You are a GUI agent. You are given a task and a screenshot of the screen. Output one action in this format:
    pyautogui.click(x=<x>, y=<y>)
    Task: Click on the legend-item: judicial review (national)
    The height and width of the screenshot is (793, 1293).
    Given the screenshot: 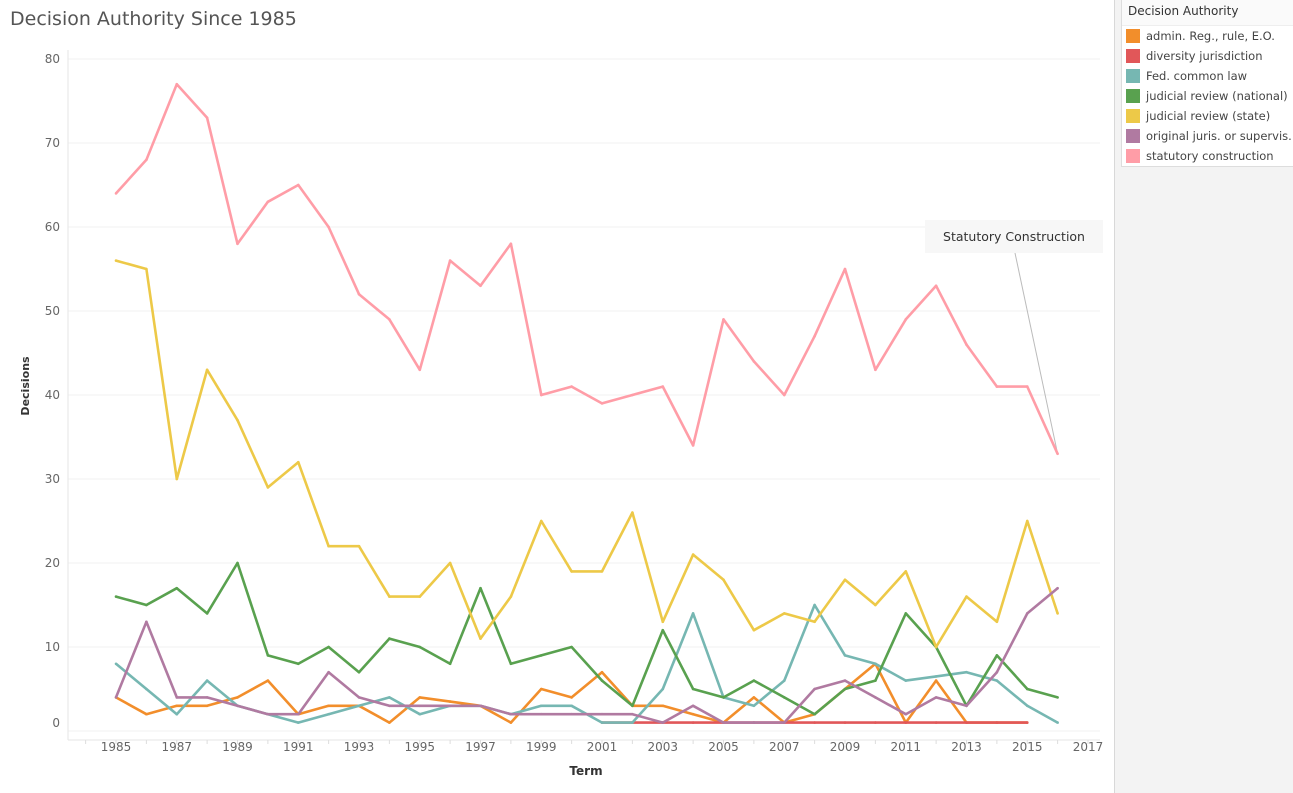 What is the action you would take?
    pyautogui.click(x=1207, y=96)
    